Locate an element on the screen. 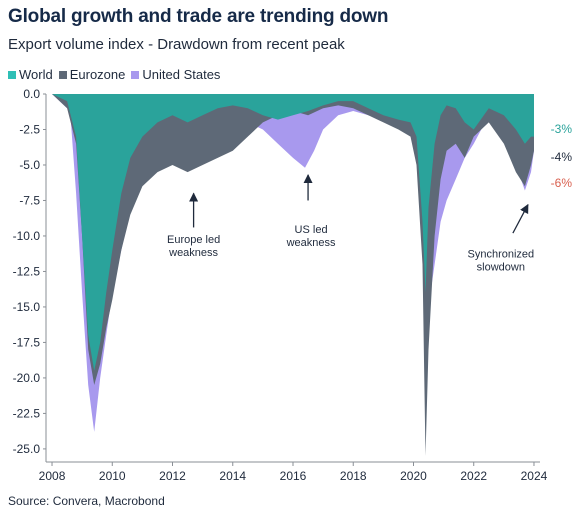 The height and width of the screenshot is (520, 586). x-tick-label: 2012 is located at coordinates (172, 476).